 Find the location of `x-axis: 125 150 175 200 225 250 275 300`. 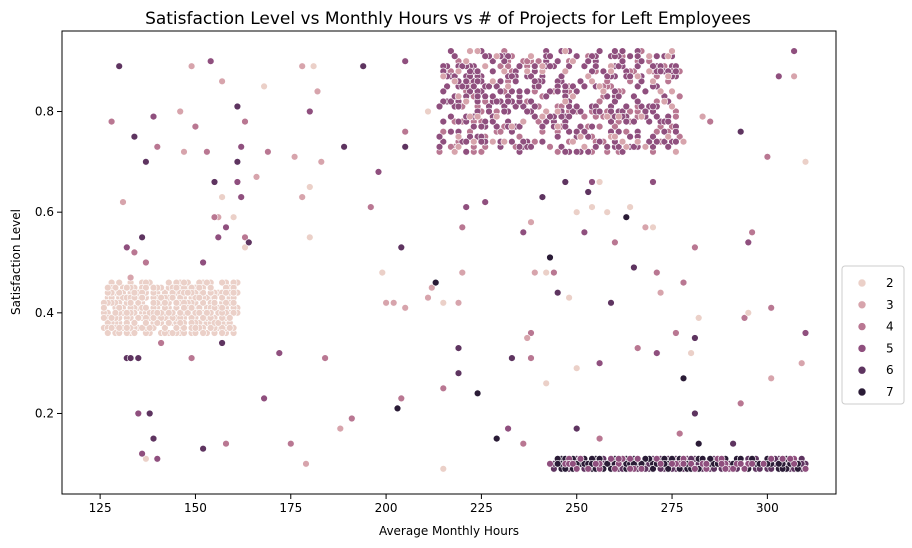

x-axis: 125 150 175 200 225 250 275 300 is located at coordinates (434, 504).